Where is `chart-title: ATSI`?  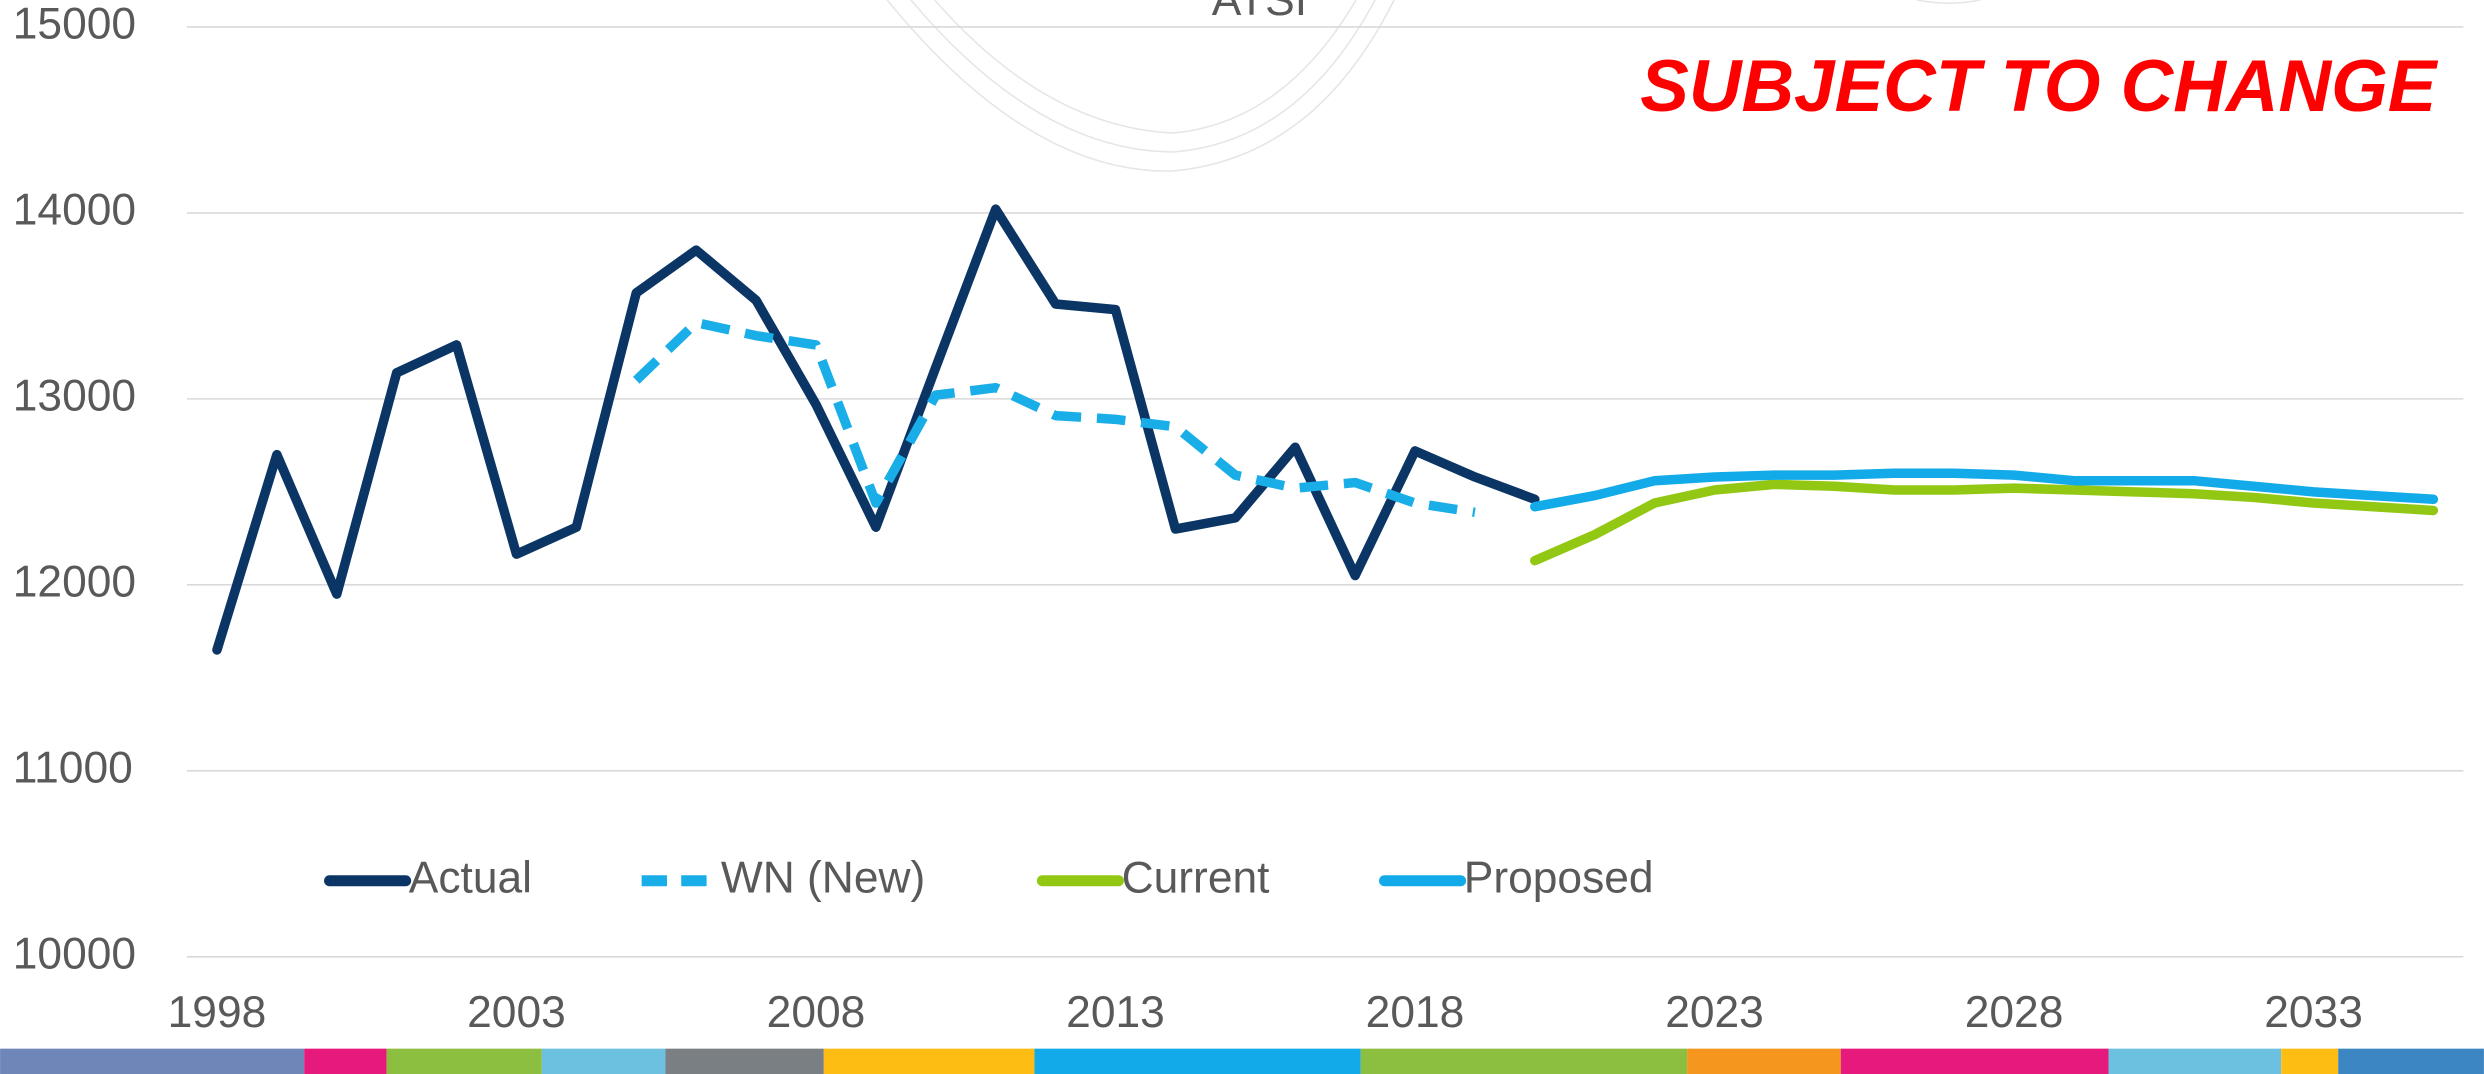 chart-title: ATSI is located at coordinates (1259, 12).